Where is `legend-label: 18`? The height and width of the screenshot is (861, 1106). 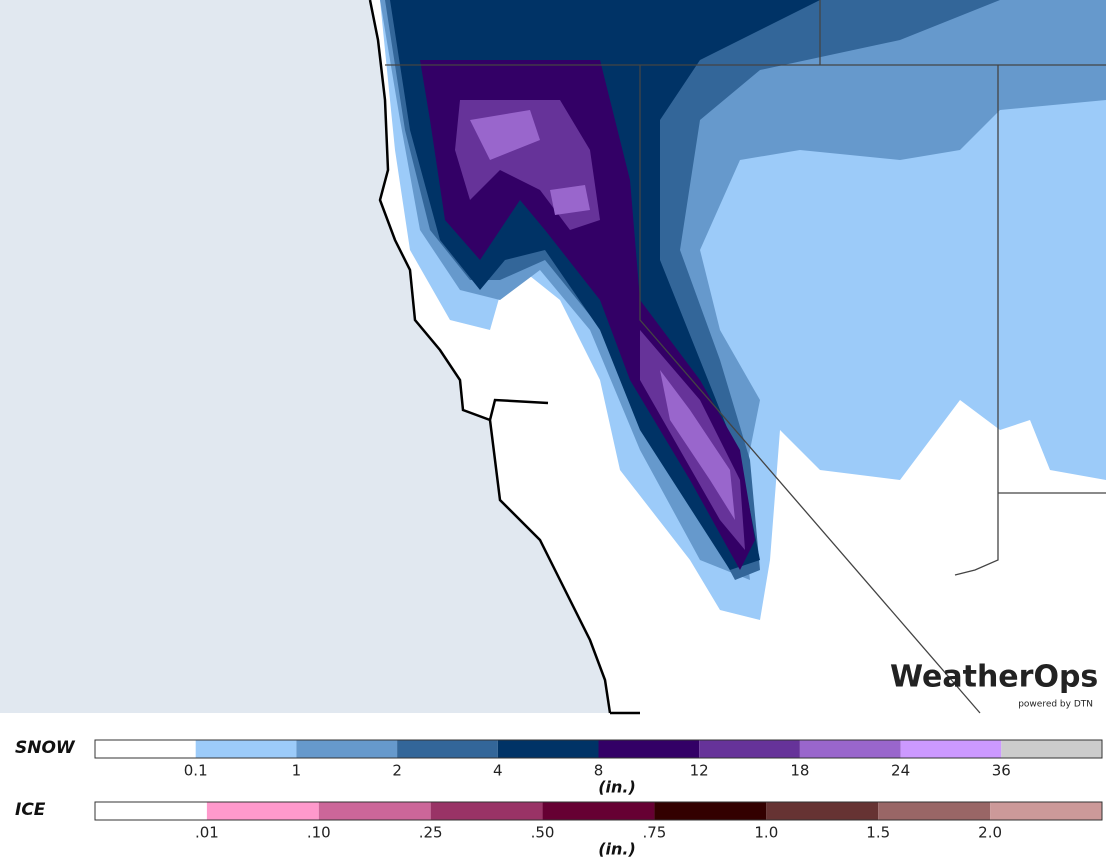 legend-label: 18 is located at coordinates (799, 771).